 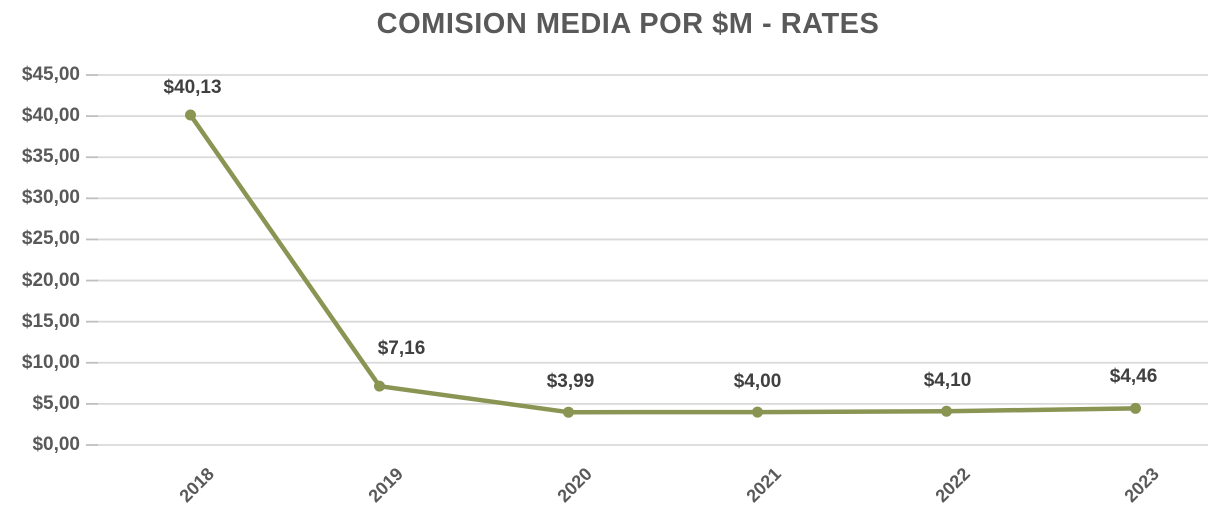 What do you see at coordinates (50, 198) in the screenshot?
I see `y-tick-label: $30,00` at bounding box center [50, 198].